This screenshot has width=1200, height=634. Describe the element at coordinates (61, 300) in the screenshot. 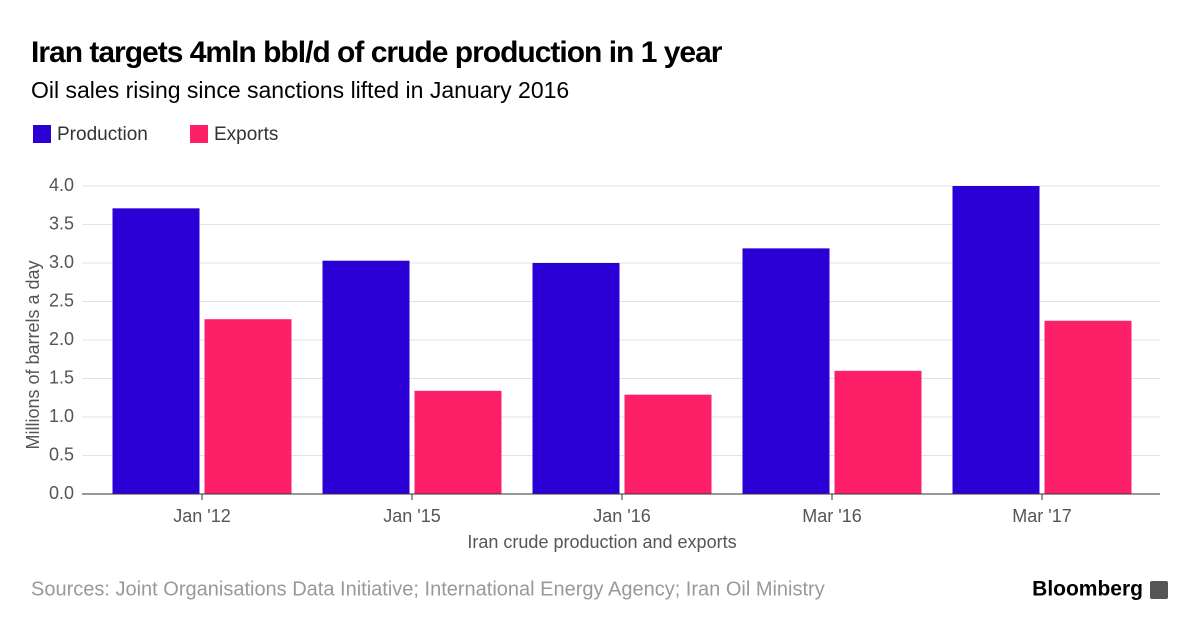

I see `y-tick-label: 2.5` at that location.